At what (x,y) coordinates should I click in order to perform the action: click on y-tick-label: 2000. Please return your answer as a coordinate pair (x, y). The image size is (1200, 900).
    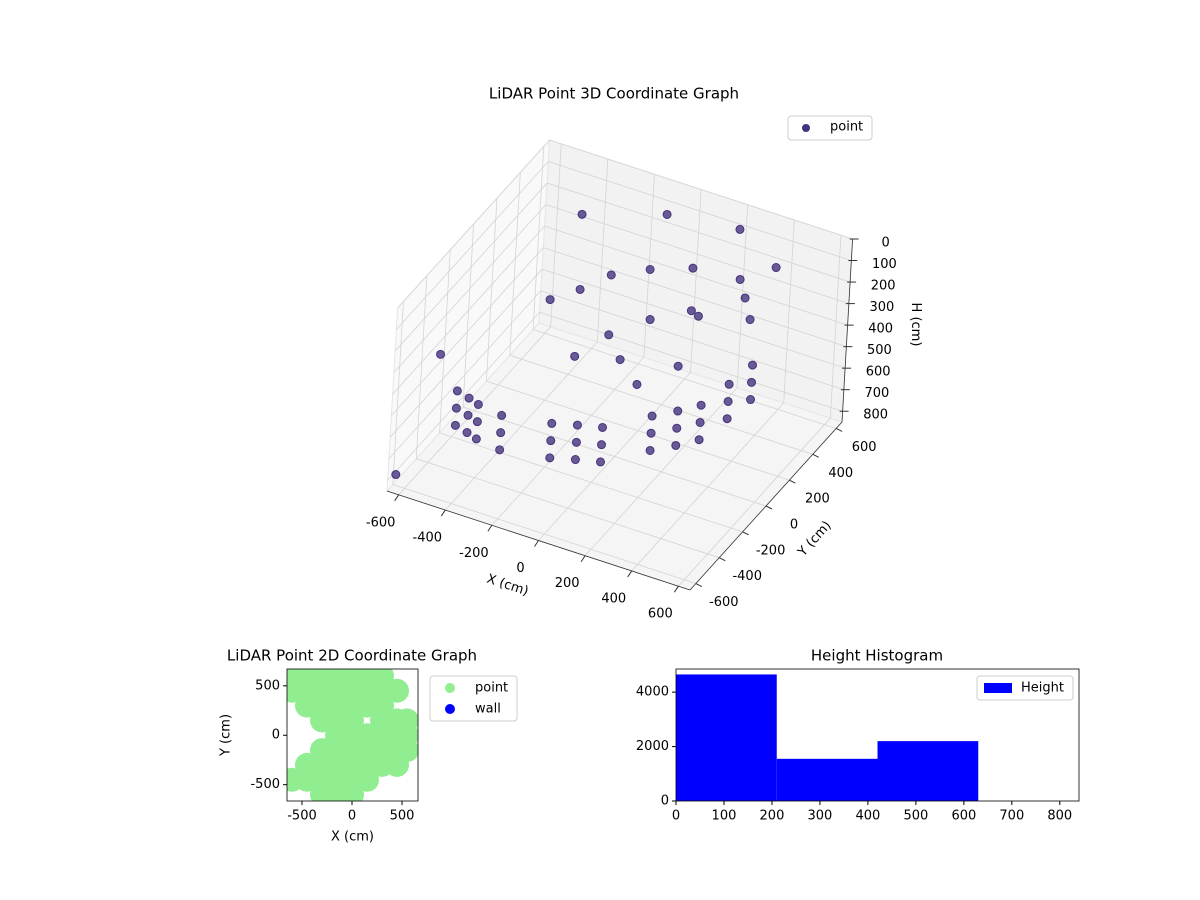
    Looking at the image, I should click on (652, 746).